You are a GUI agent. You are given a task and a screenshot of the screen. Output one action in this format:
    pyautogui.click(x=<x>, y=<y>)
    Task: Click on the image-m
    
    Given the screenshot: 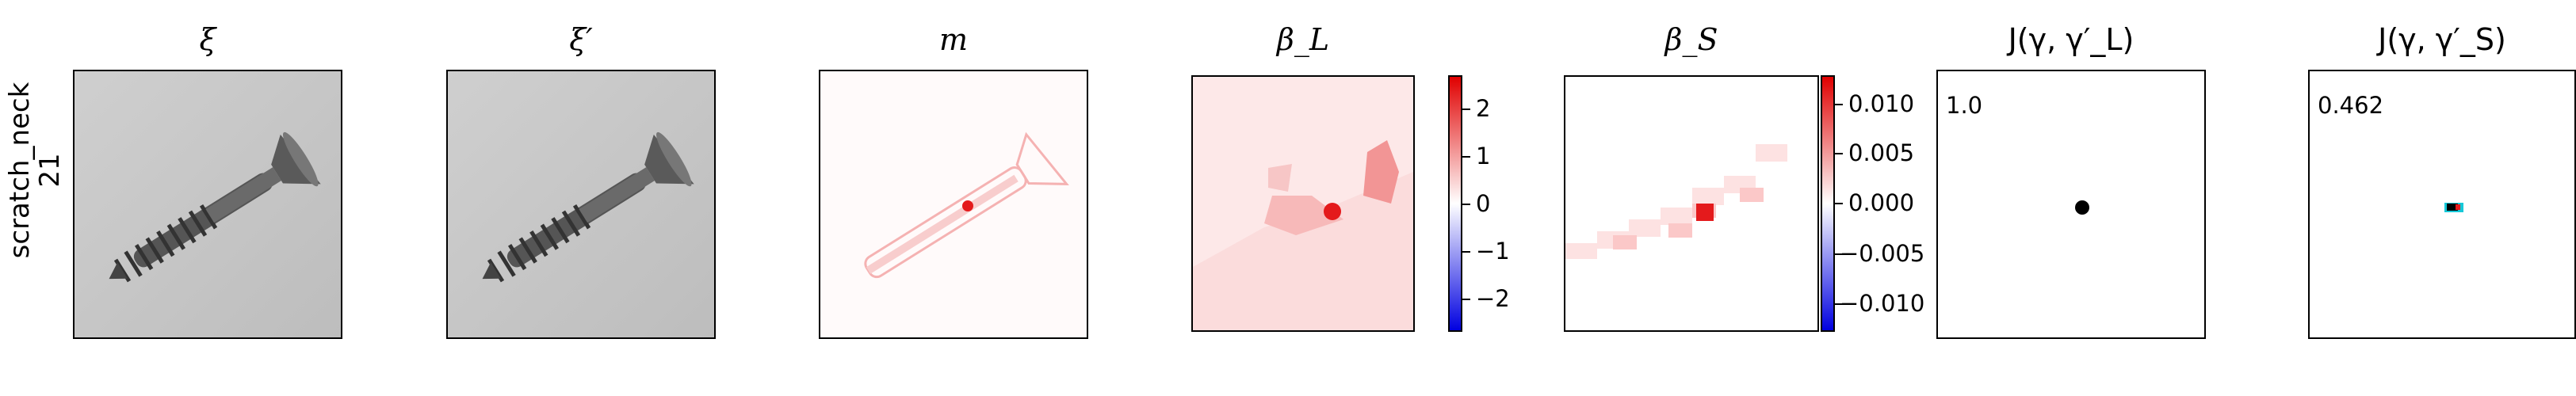 What is the action you would take?
    pyautogui.click(x=954, y=204)
    